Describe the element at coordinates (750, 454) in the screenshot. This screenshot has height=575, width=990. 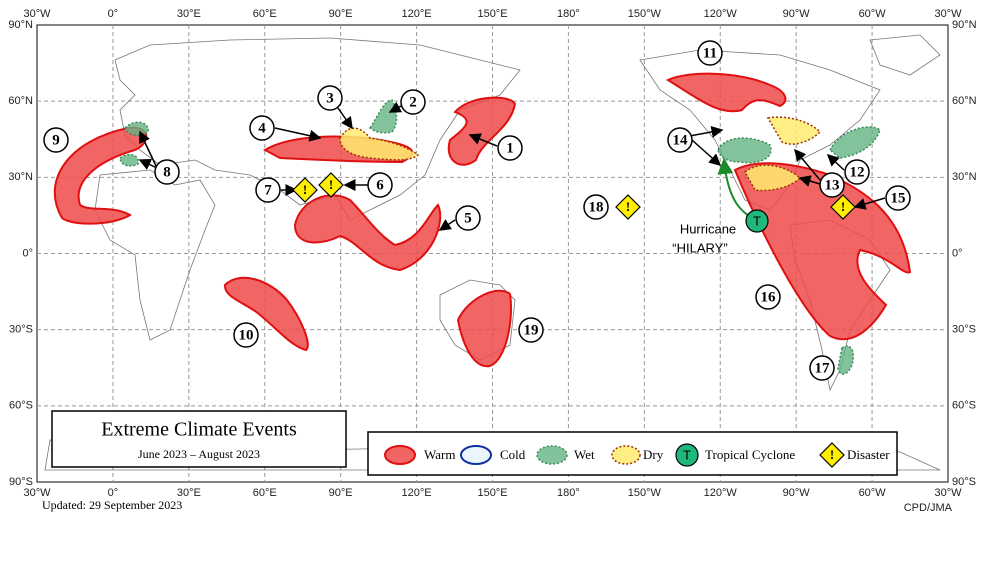
I see `legend-label: Tropical Cyclone` at that location.